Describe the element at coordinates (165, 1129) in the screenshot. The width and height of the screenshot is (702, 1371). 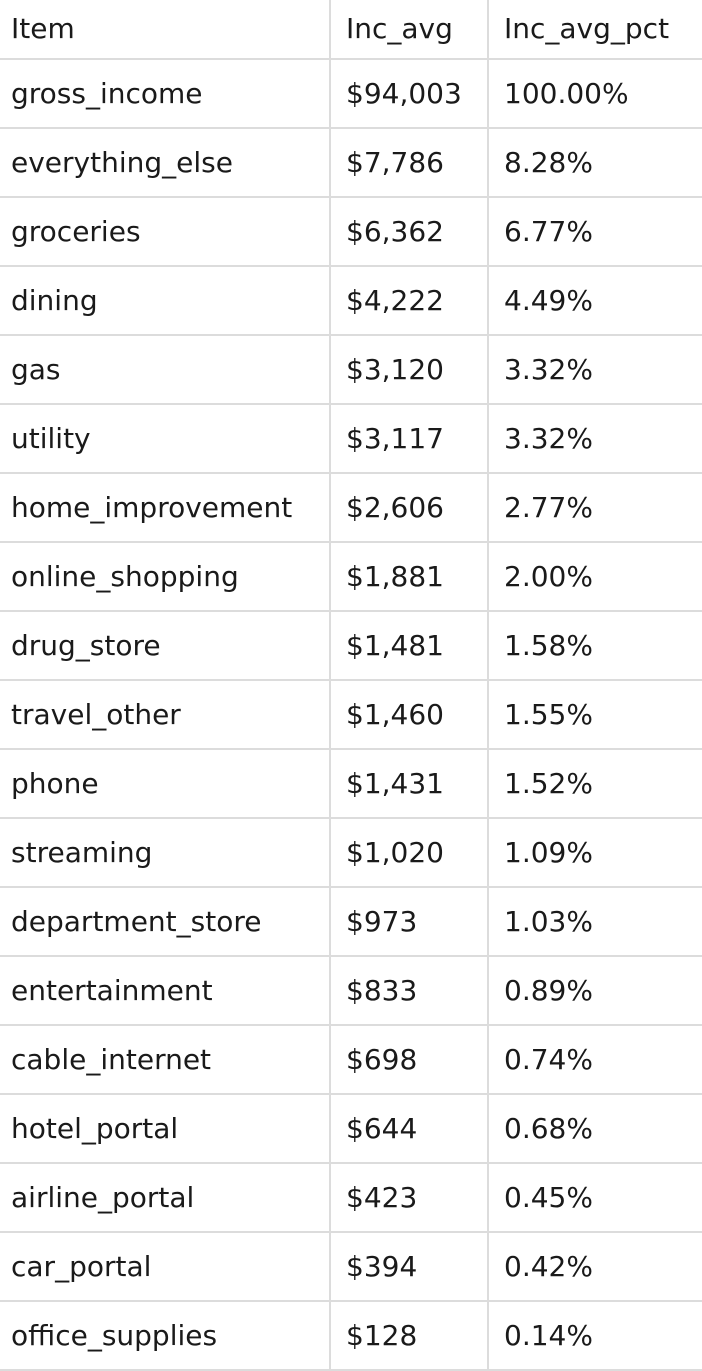
I see `cell-item: hotel_portal` at that location.